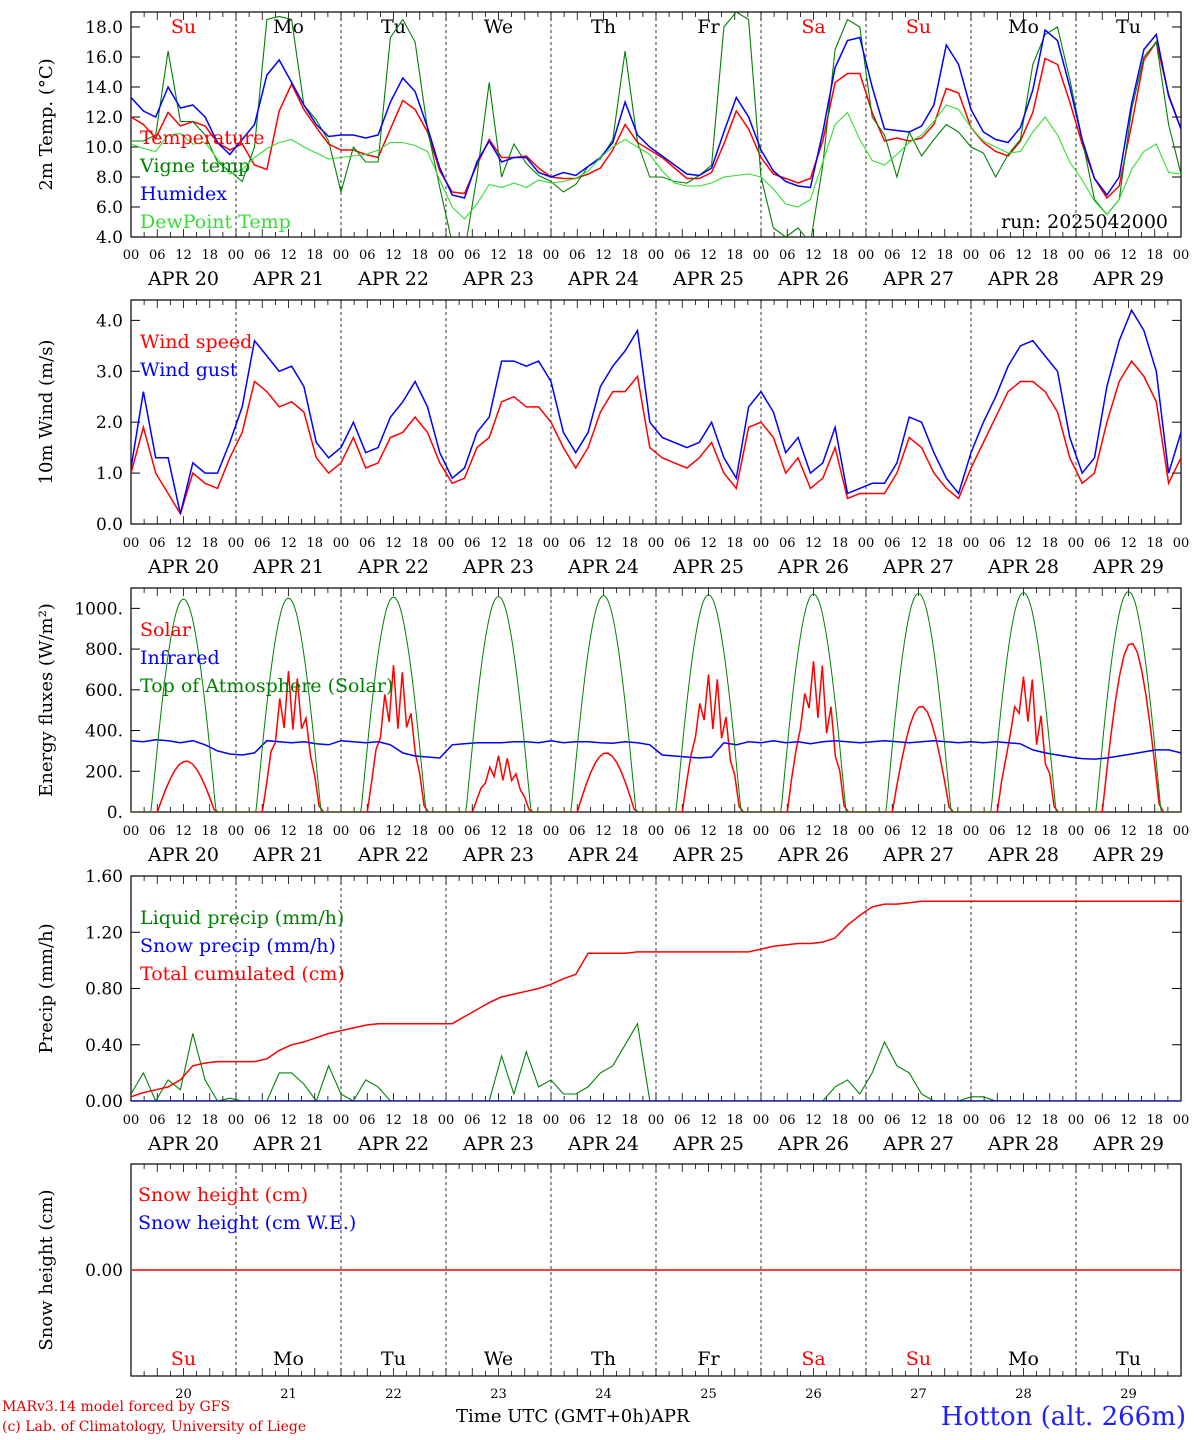  I want to click on series-line-wind-speed, so click(656, 437).